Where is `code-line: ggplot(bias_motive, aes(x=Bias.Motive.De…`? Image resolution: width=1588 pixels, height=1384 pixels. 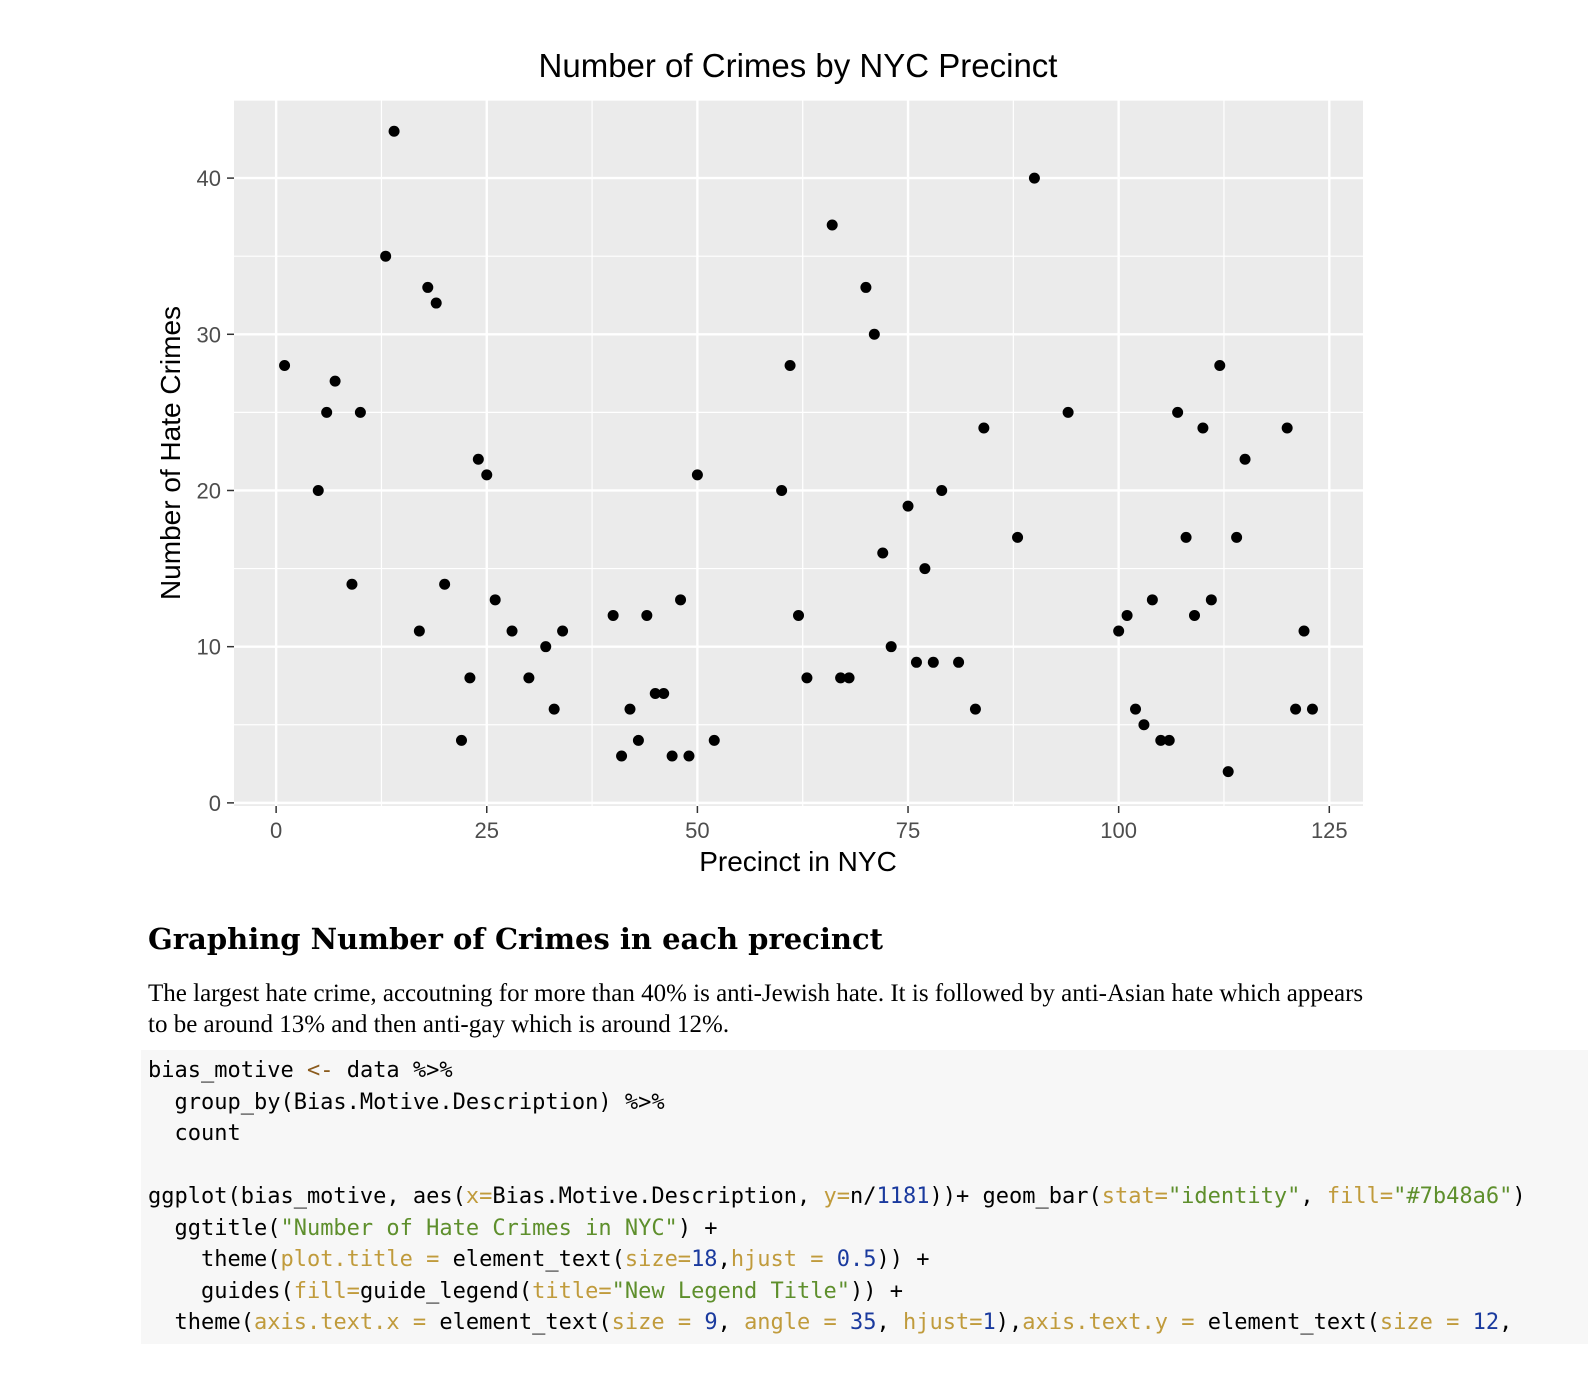
code-line: ggplot(bias_motive, aes(x=Bias.Motive.De… is located at coordinates (837, 1196).